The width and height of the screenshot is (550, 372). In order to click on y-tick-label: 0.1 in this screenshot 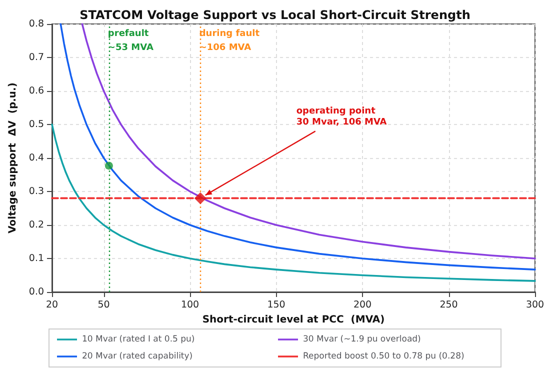, I will do `click(36, 258)`.